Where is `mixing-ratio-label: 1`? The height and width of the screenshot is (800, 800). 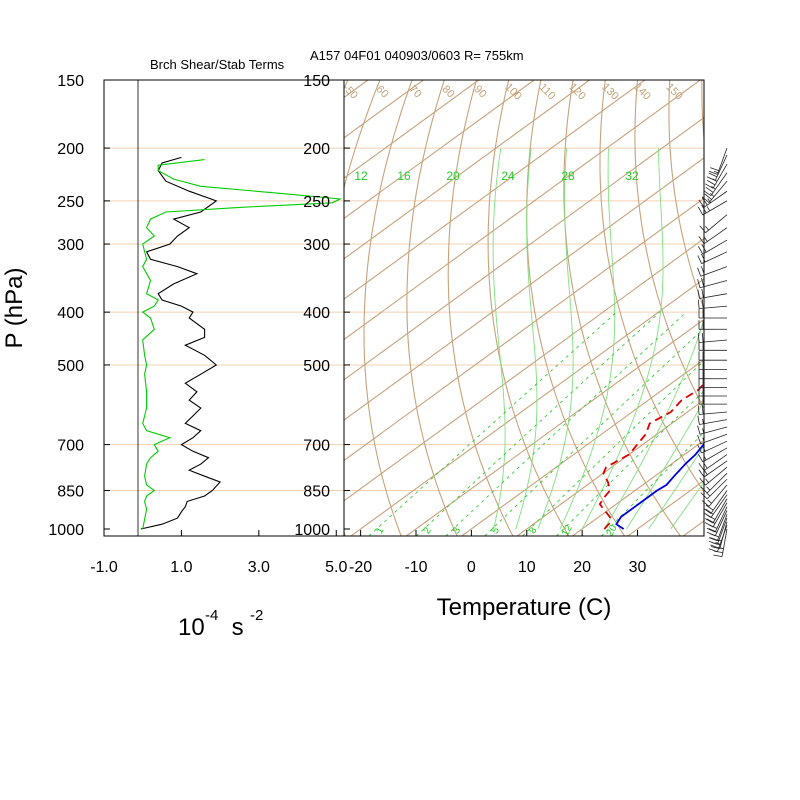 mixing-ratio-label: 1 is located at coordinates (380, 530).